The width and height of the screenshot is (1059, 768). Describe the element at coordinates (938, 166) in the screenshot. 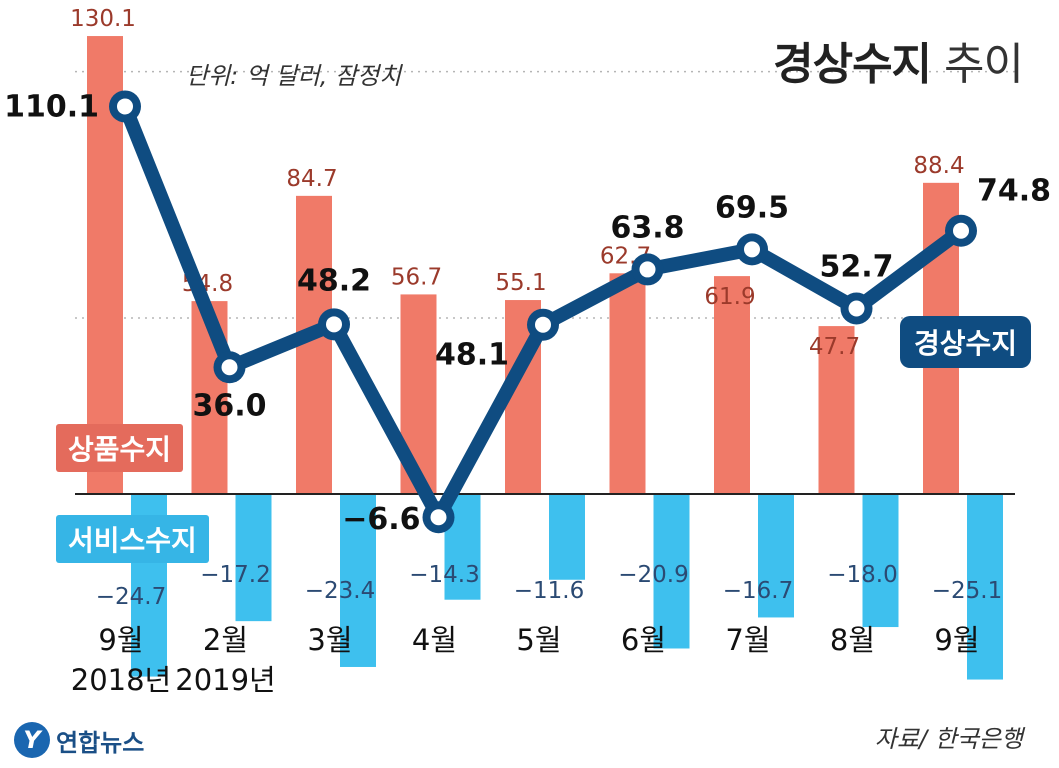

I see `goods-value-label: 88.4` at that location.